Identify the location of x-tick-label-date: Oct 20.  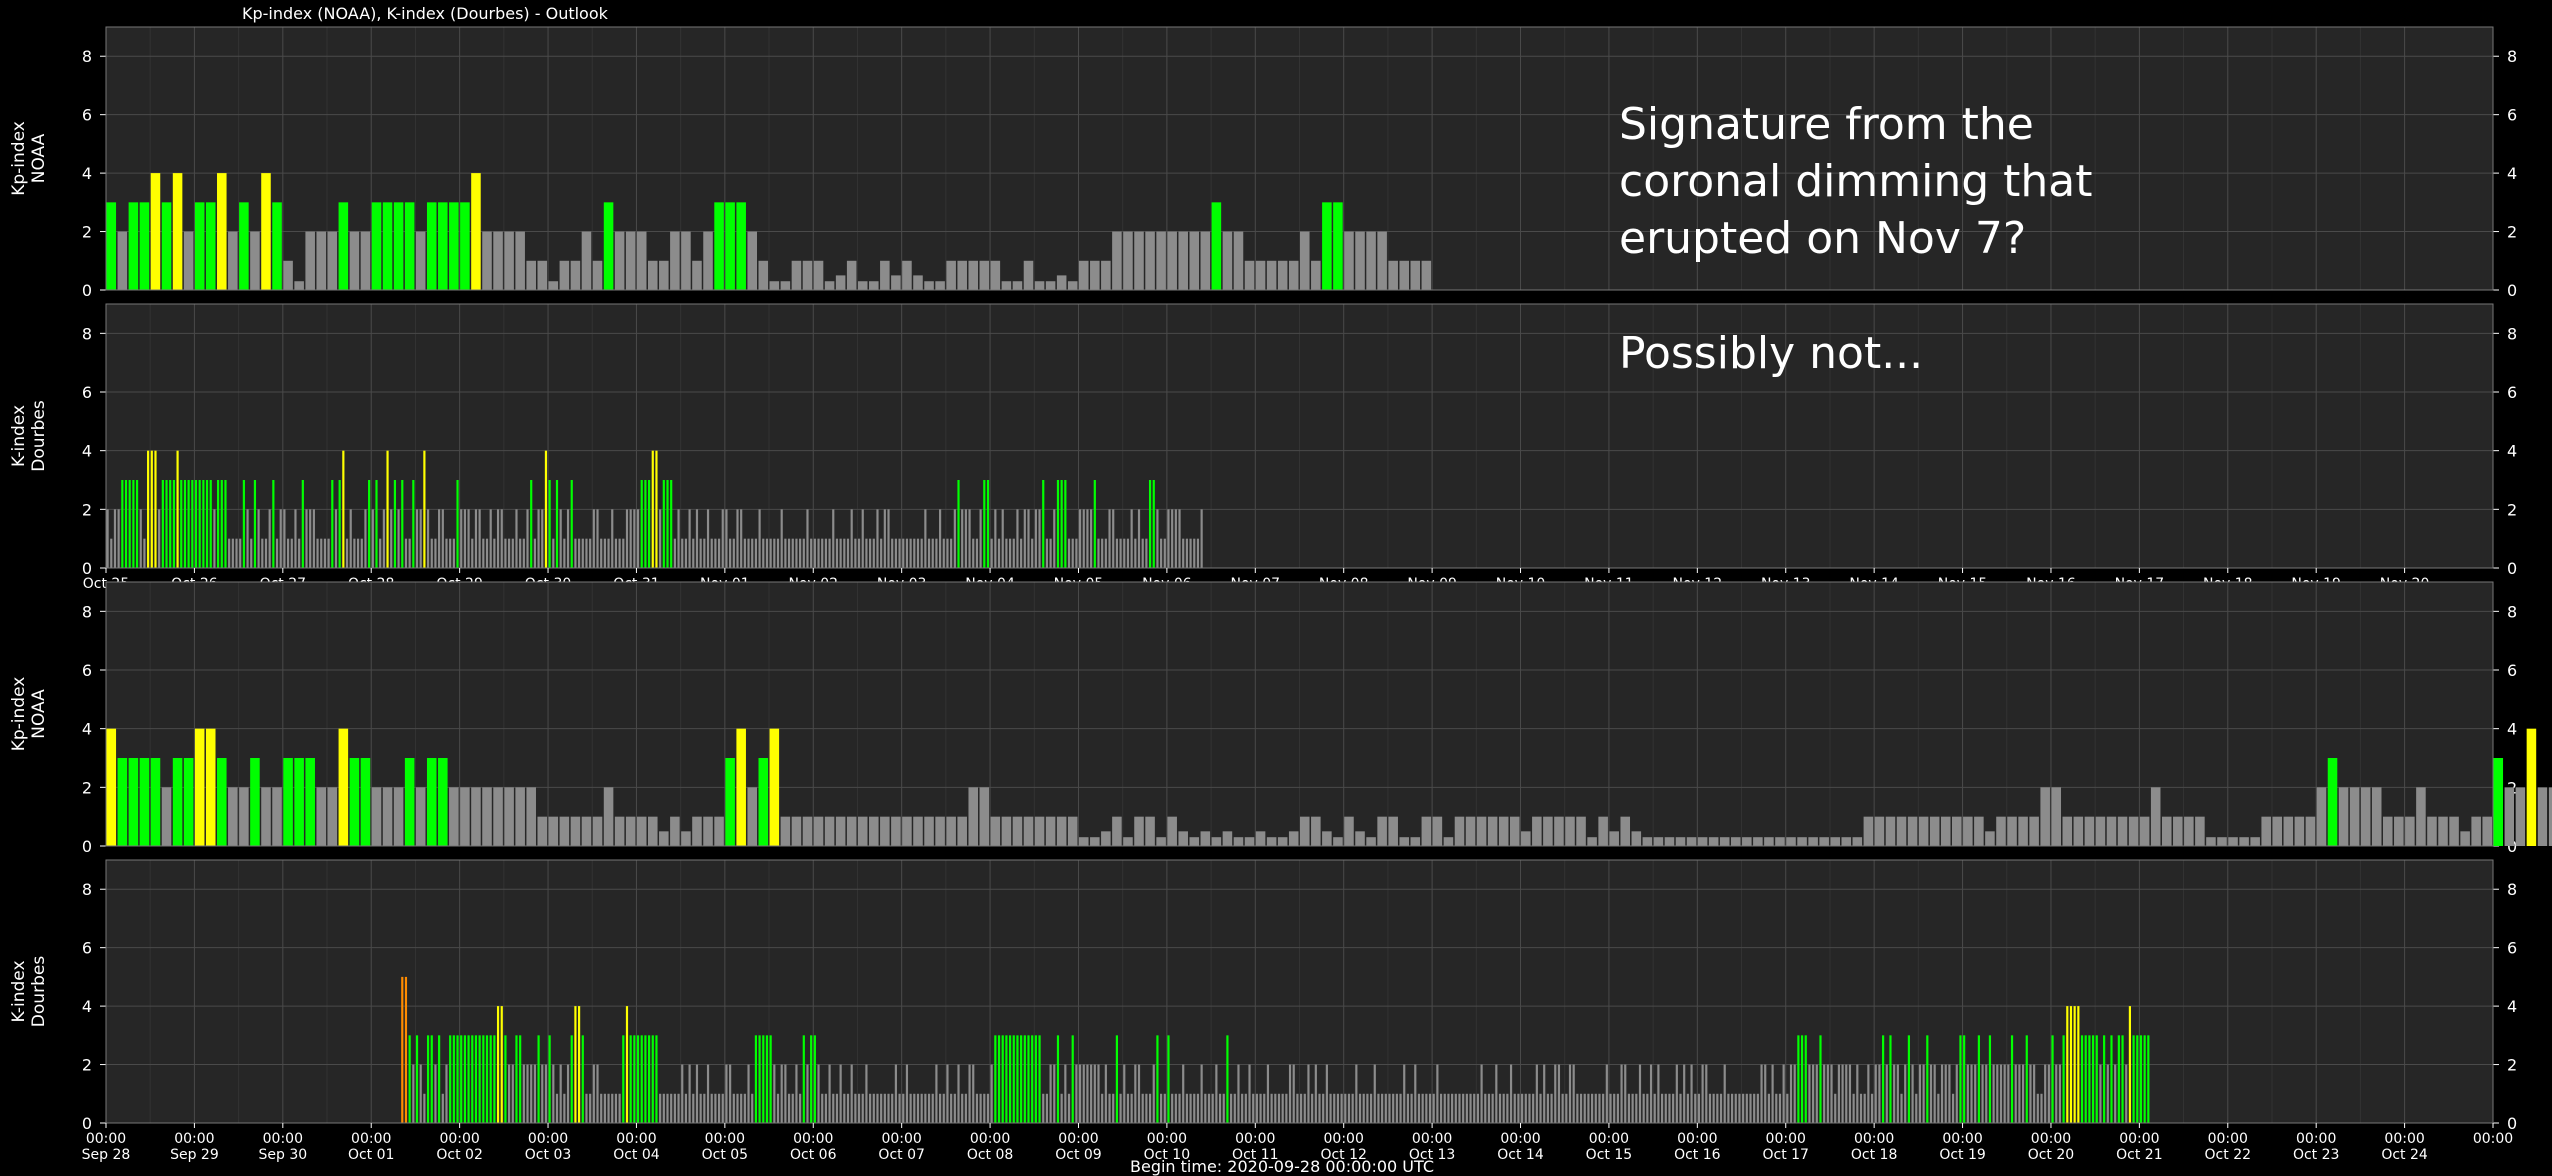
(2051, 1155).